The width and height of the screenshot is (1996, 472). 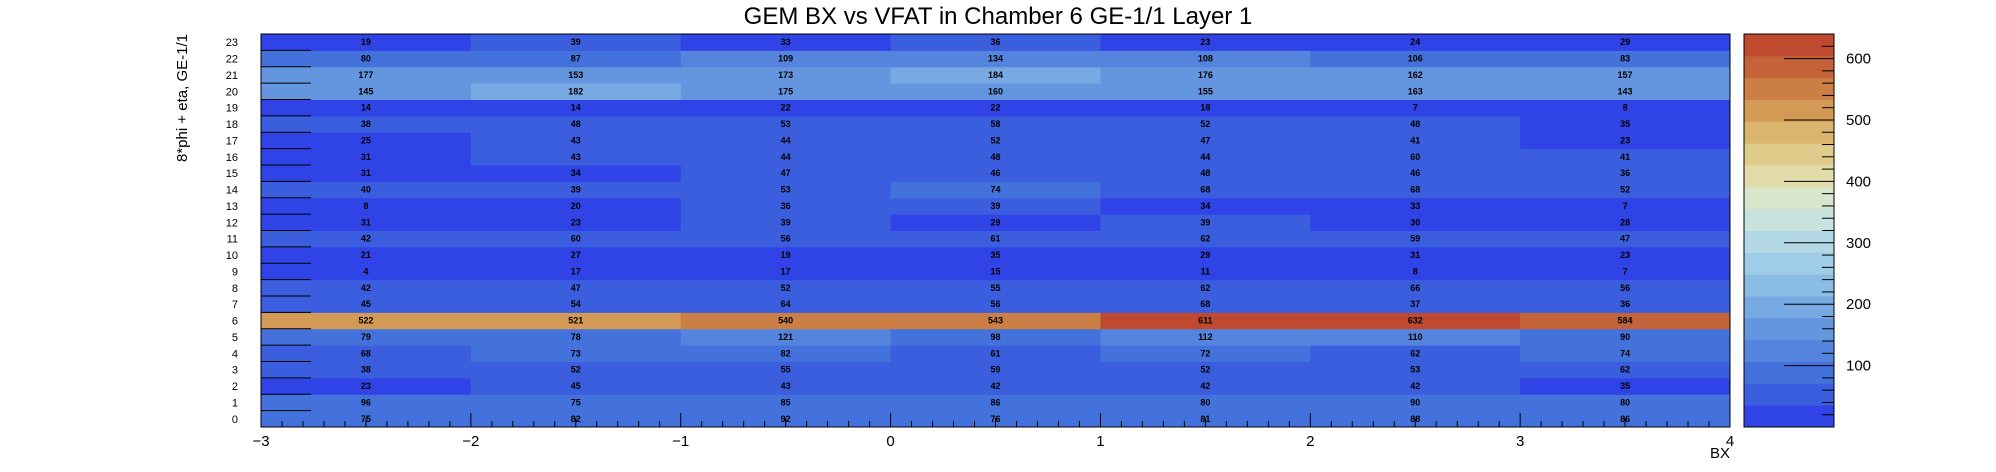 I want to click on color-scale-tick-label: 400, so click(x=1858, y=181).